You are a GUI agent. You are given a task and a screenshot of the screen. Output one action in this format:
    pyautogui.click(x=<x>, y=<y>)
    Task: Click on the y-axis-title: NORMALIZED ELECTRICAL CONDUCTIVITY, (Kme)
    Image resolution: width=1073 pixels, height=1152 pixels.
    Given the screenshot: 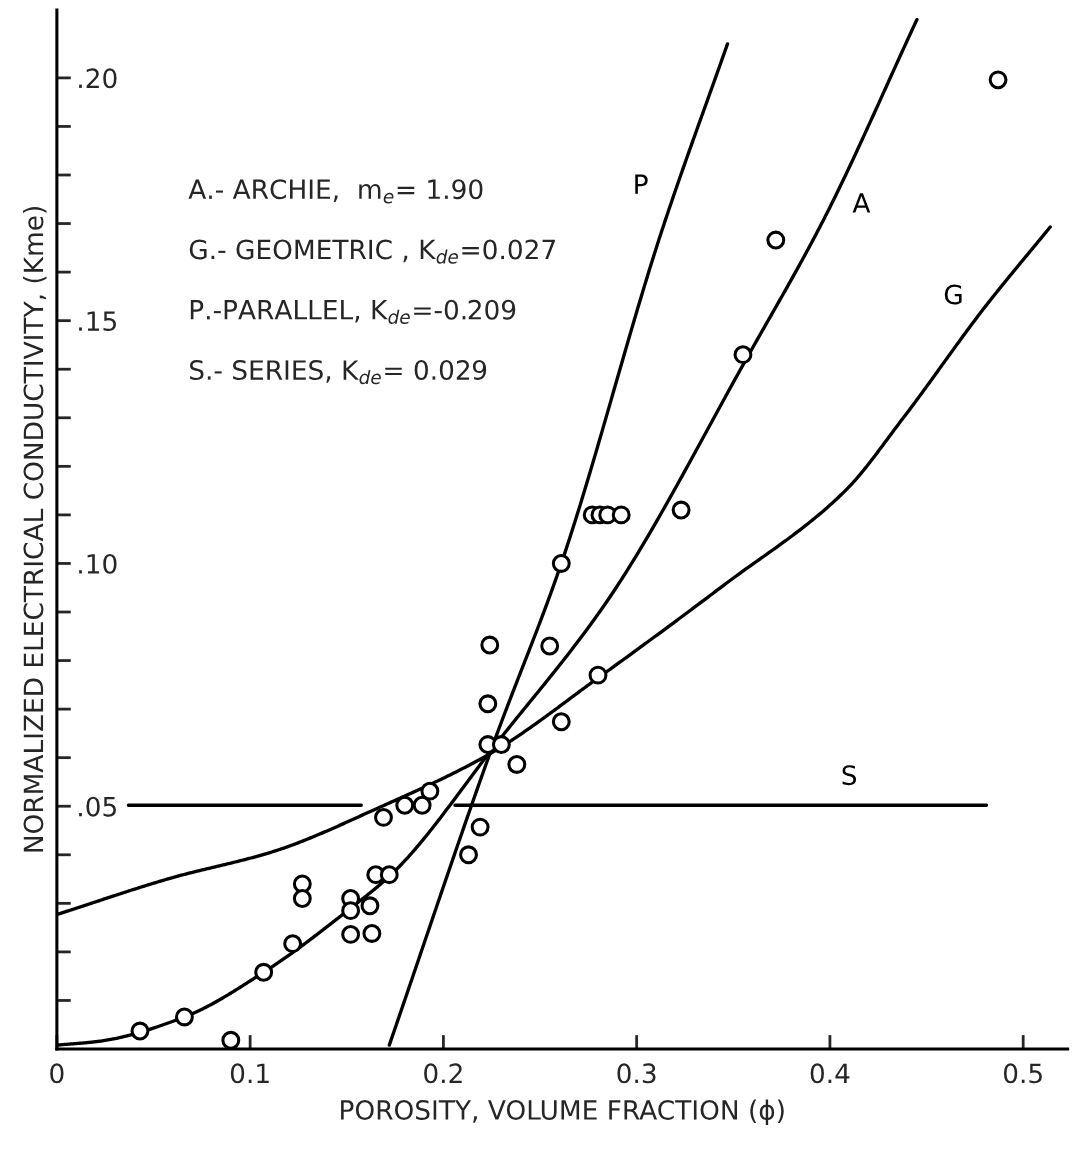 What is the action you would take?
    pyautogui.click(x=35, y=529)
    